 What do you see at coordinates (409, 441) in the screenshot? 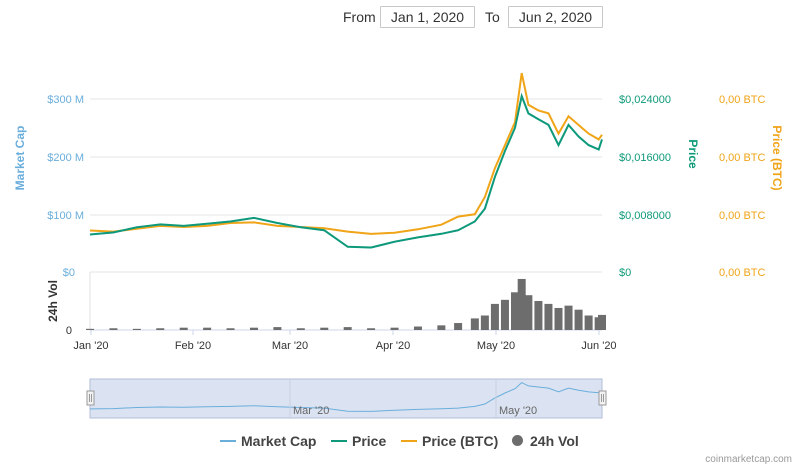
I see `price-btc-legend-marker` at bounding box center [409, 441].